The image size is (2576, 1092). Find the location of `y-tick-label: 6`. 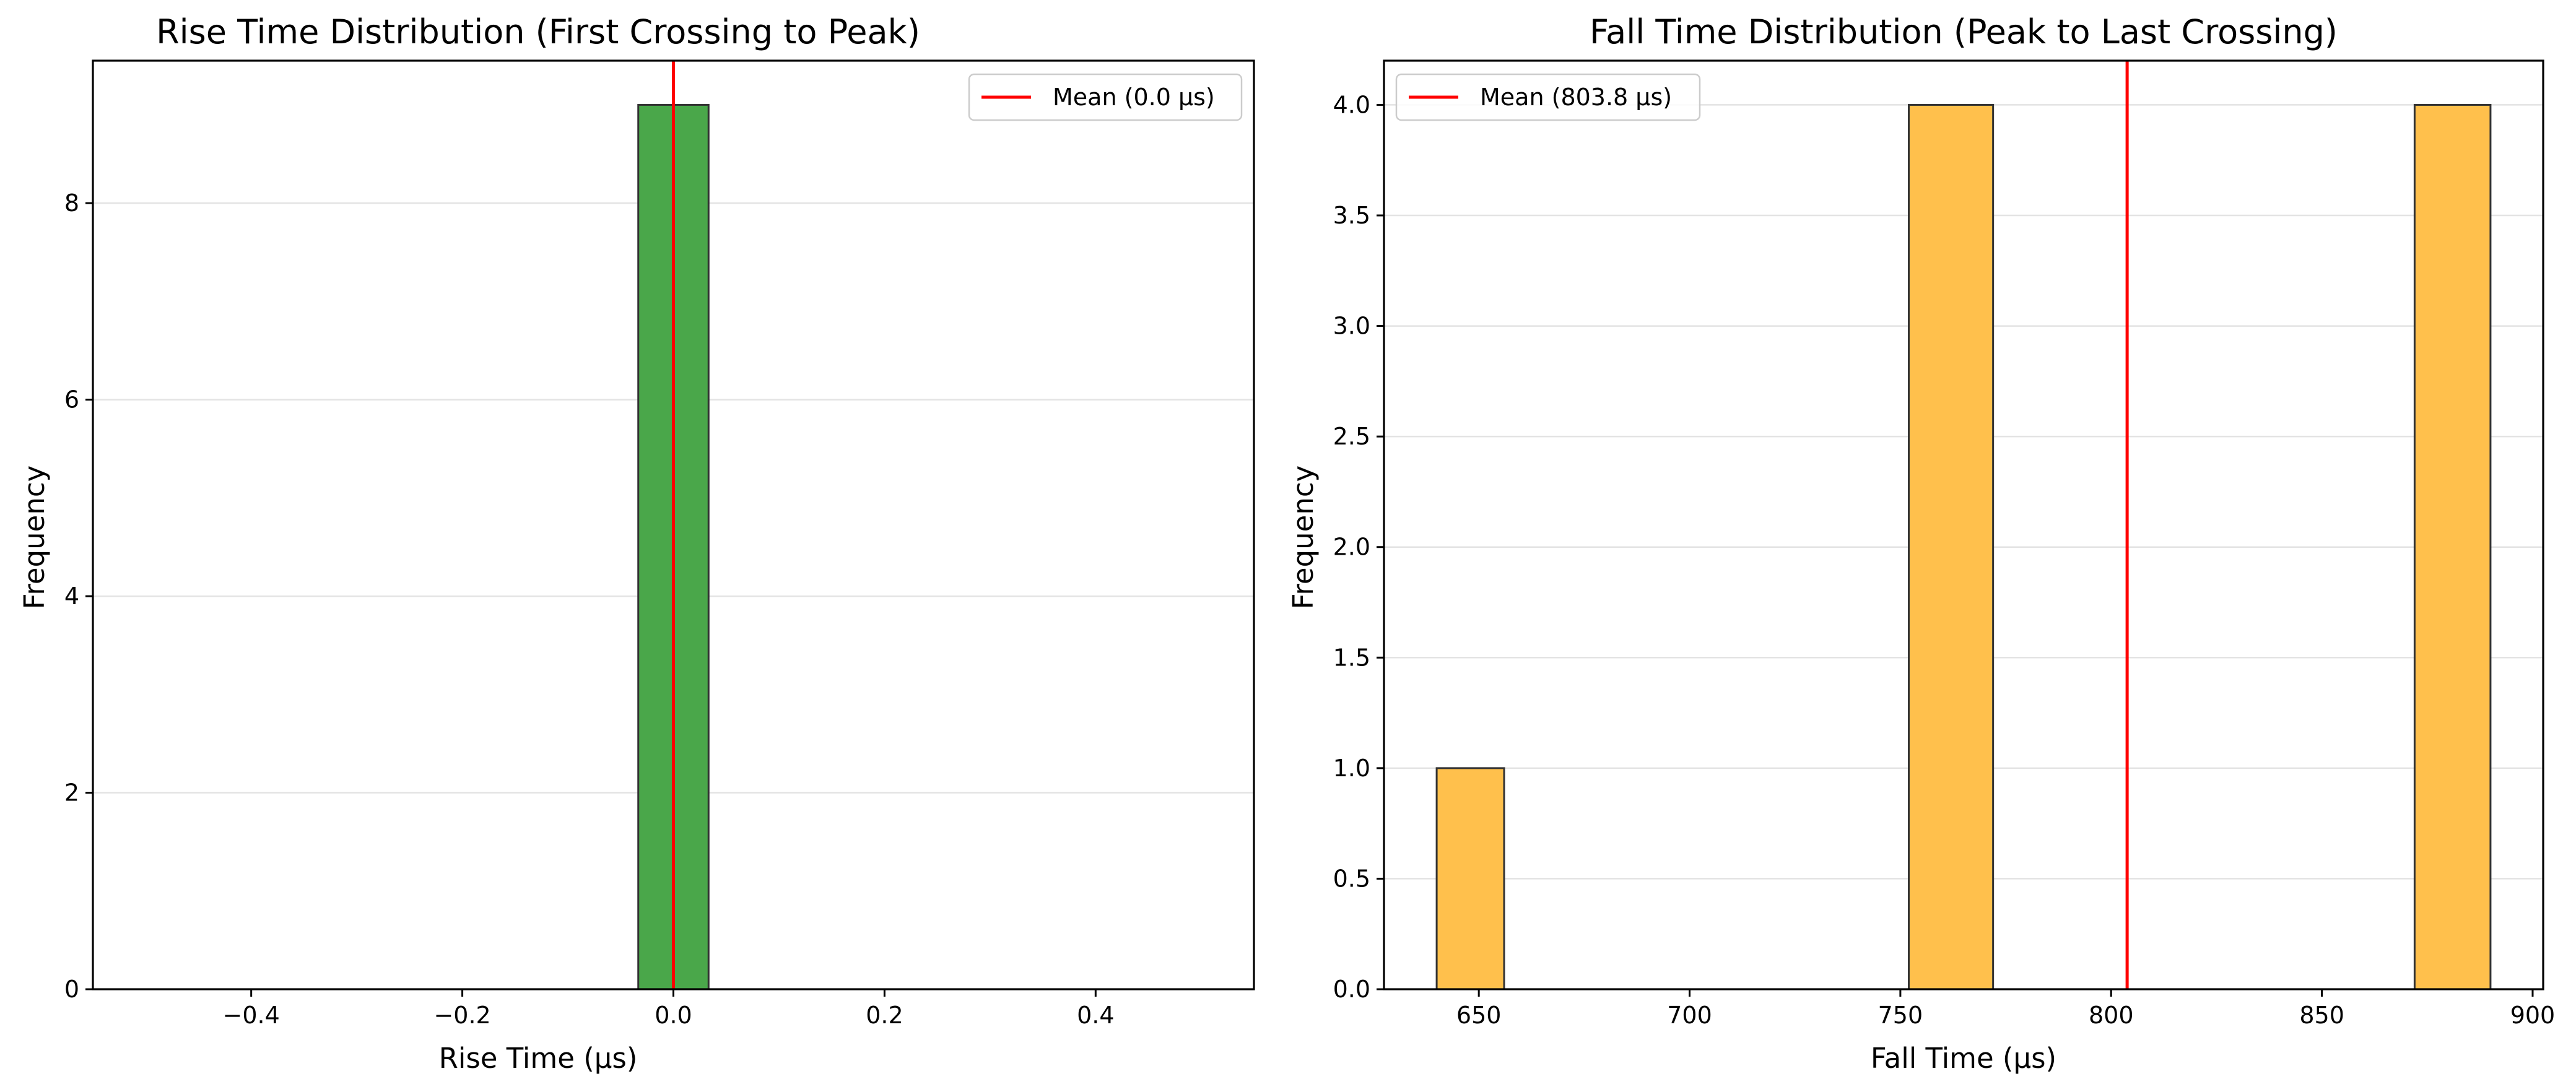

y-tick-label: 6 is located at coordinates (71, 400).